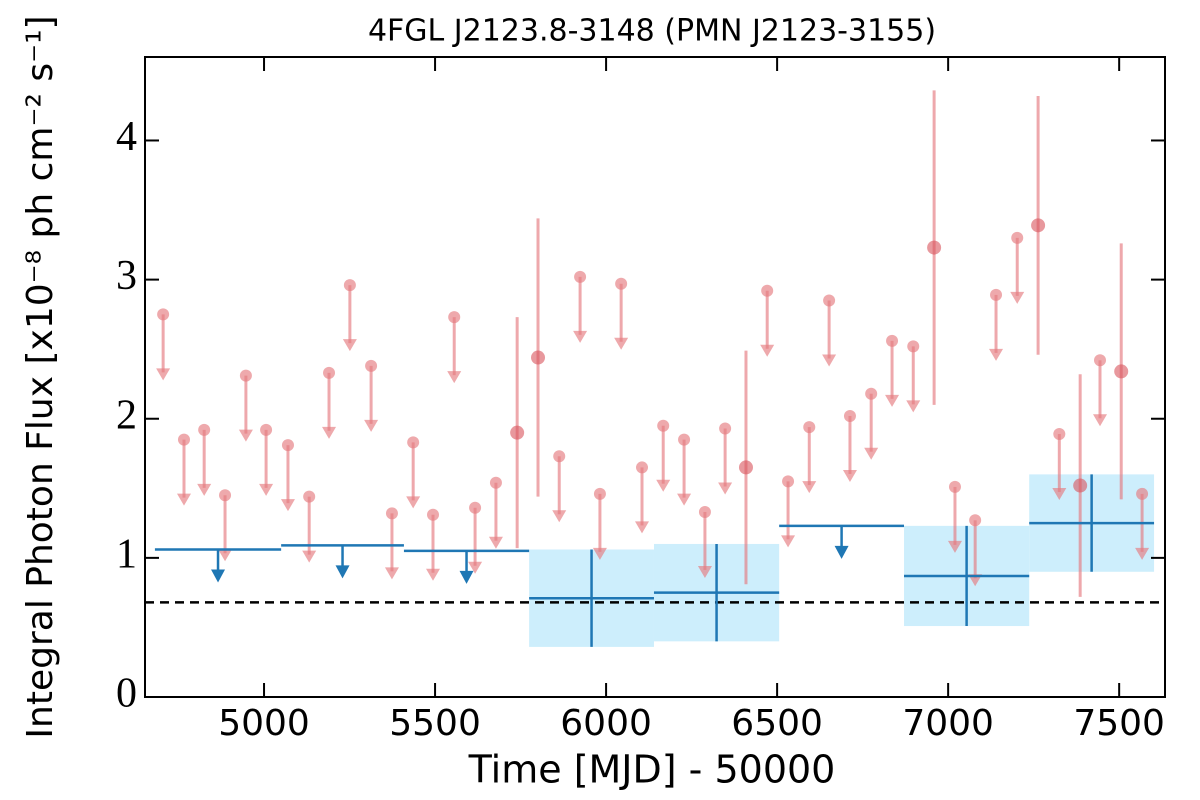  What do you see at coordinates (652, 770) in the screenshot?
I see `x-axis-label: Time [MJD] - 50000` at bounding box center [652, 770].